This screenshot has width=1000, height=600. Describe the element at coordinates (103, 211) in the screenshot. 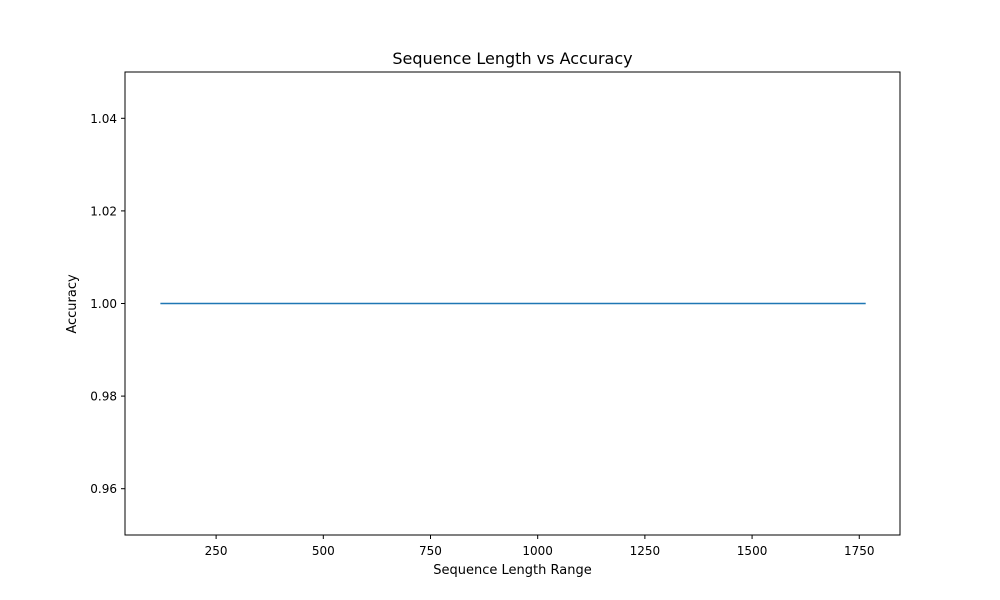

I see `y-tick-label: 1.02` at that location.